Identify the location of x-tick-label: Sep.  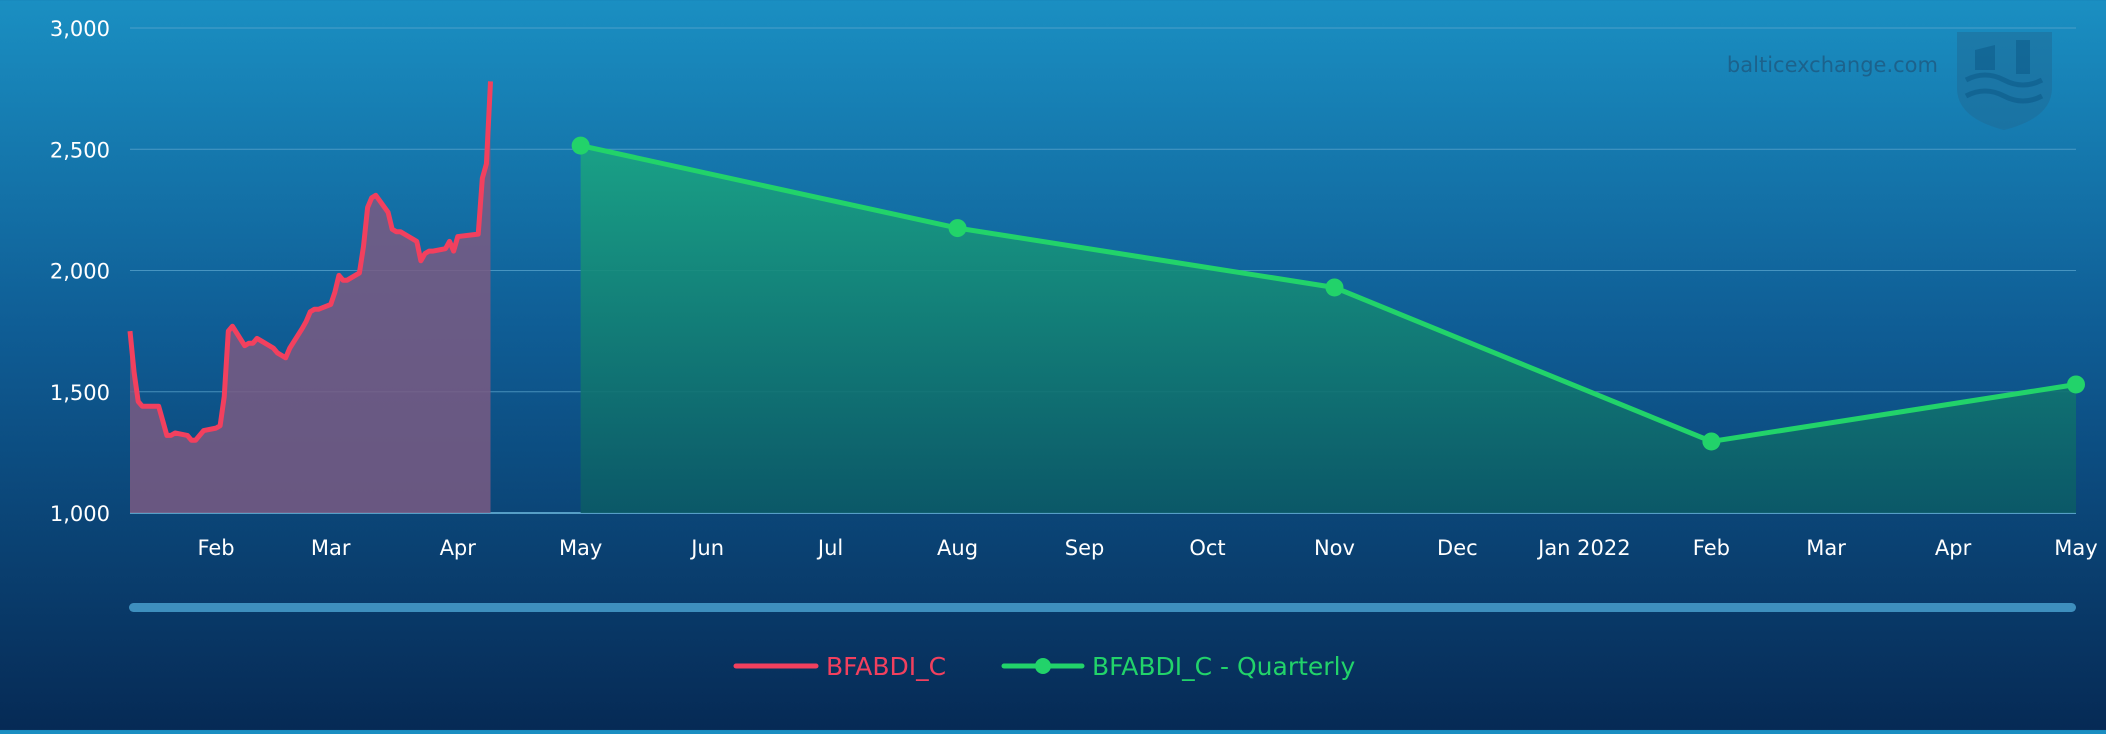
(1085, 548).